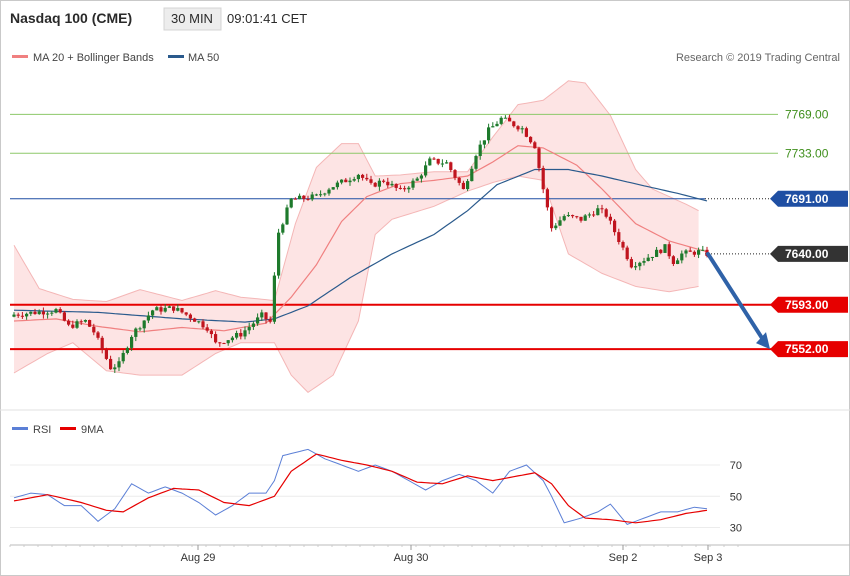 The image size is (850, 576). What do you see at coordinates (623, 558) in the screenshot?
I see `x-tick-label: Sep 2` at bounding box center [623, 558].